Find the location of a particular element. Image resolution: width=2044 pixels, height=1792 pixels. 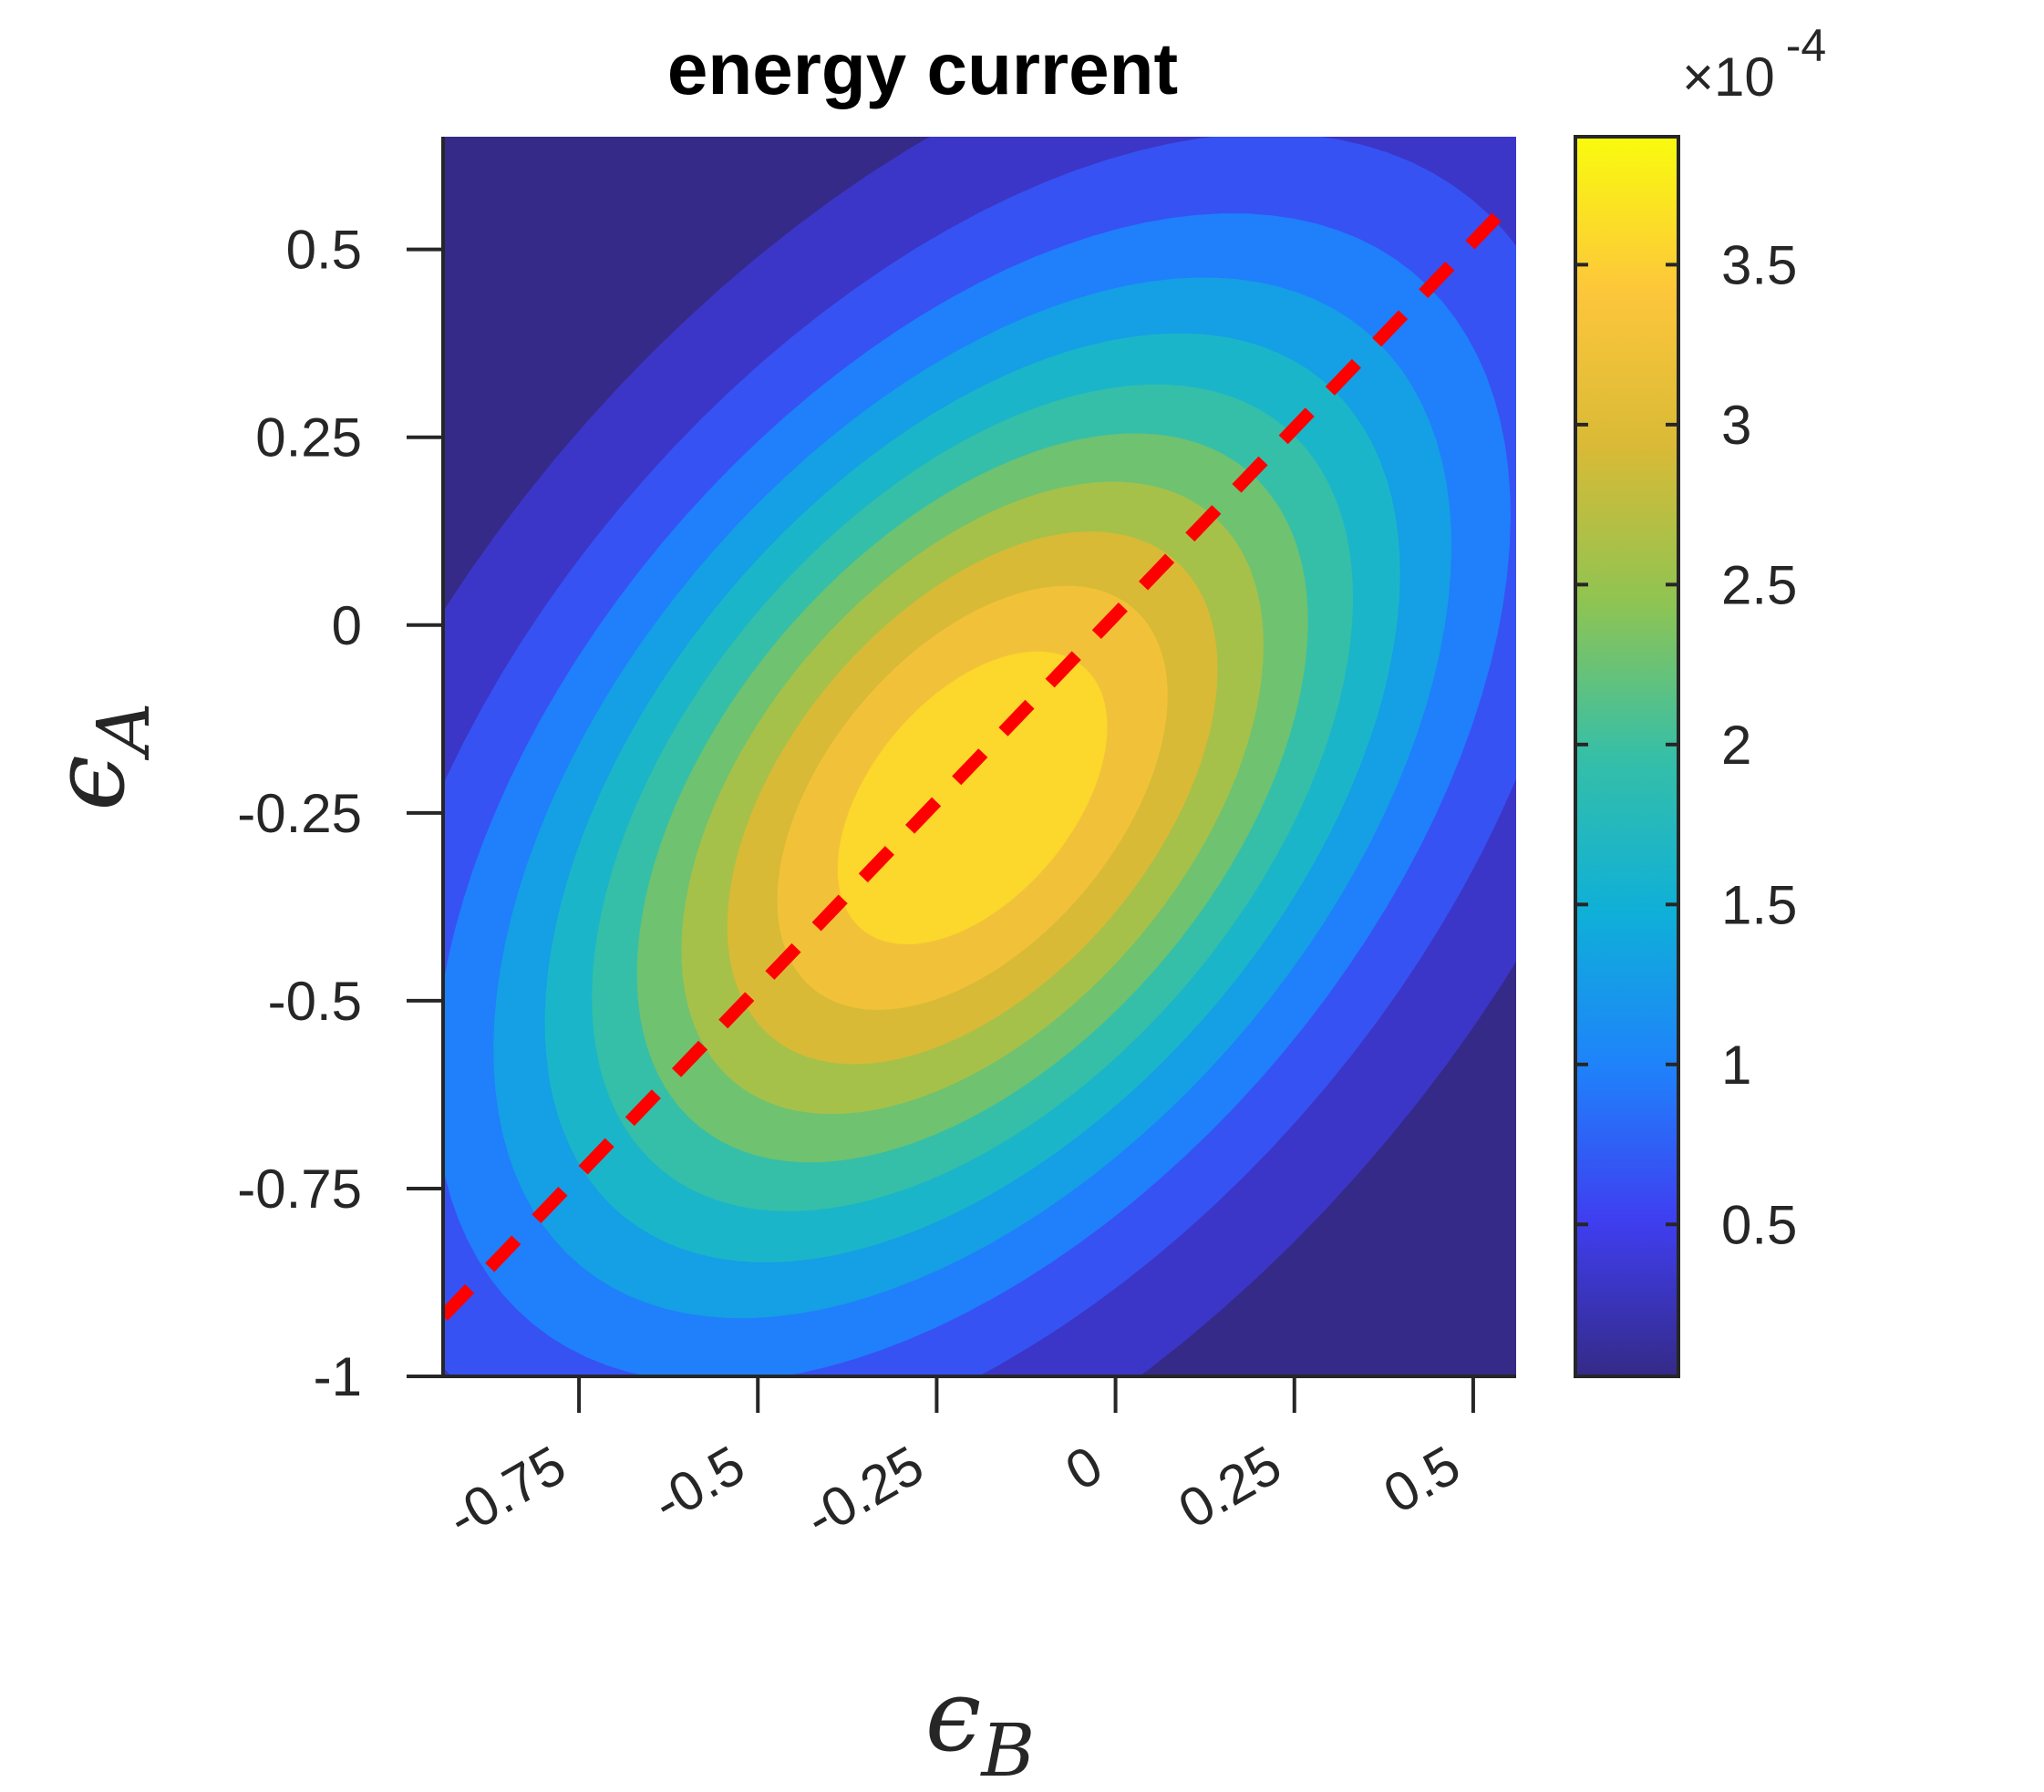

y-axis-label-symbol: ϵ is located at coordinates (88, 783).